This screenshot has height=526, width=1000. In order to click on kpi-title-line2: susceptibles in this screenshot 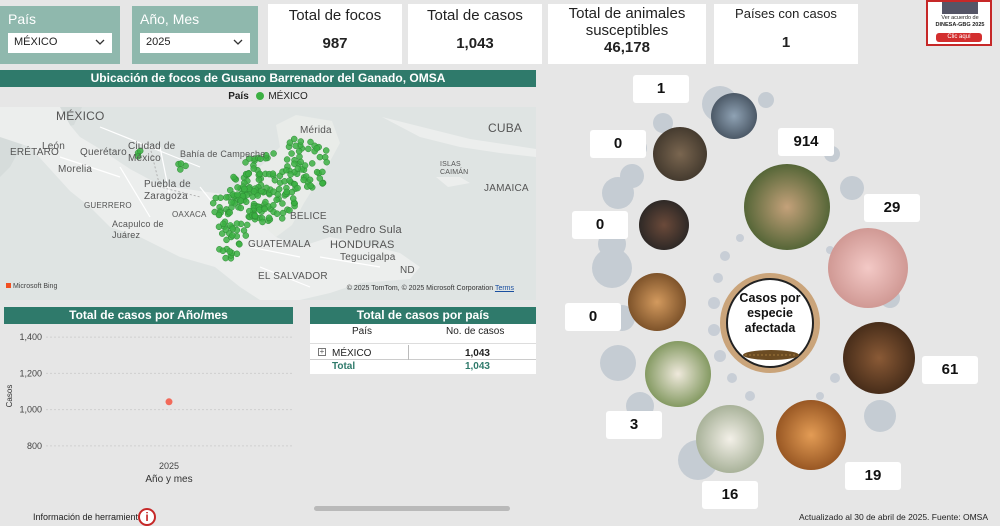, I will do `click(627, 30)`.